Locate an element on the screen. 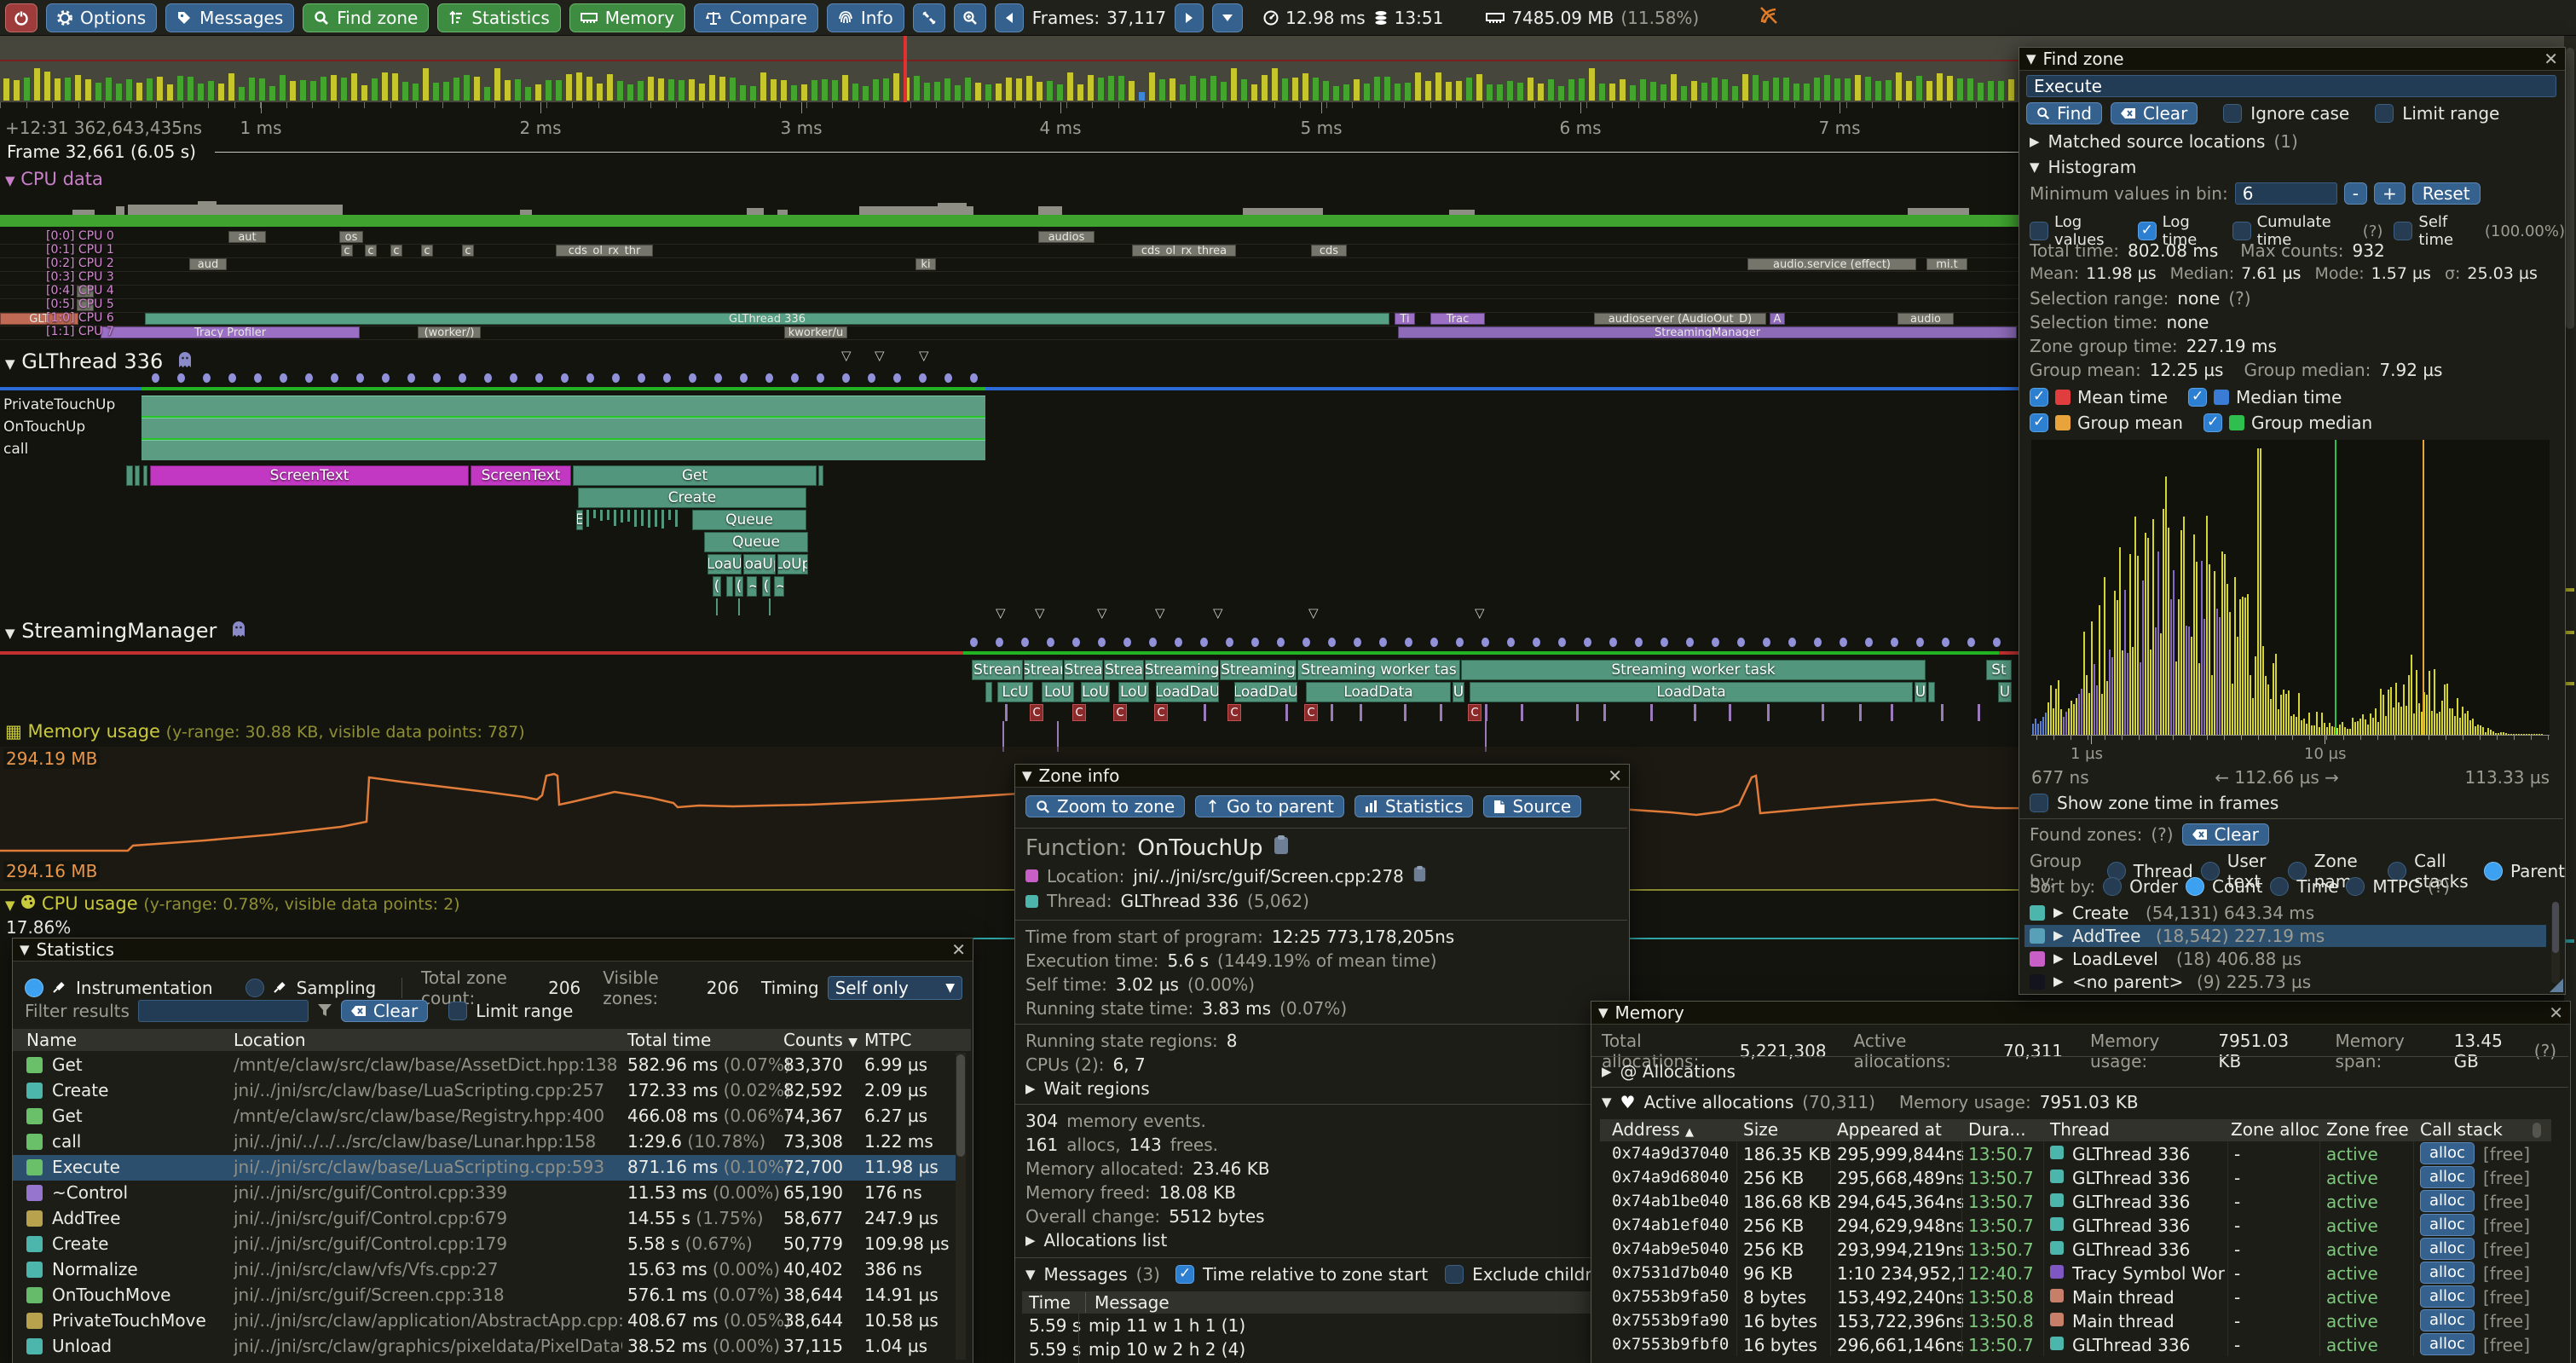 The image size is (2576, 1363). alloc-address: 0x7531d7b040 is located at coordinates (1671, 1272).